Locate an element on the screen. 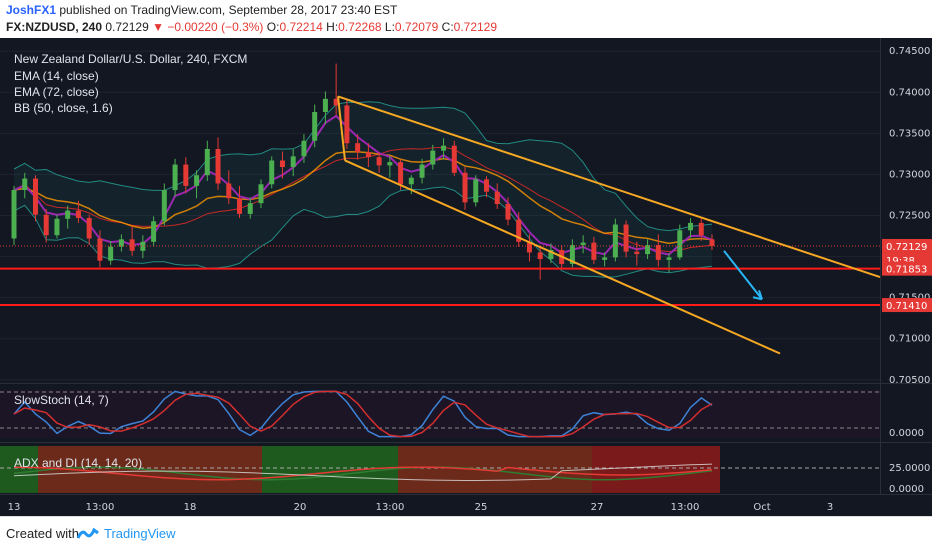 Image resolution: width=932 pixels, height=551 pixels. time-tick-label: 27 is located at coordinates (597, 507).